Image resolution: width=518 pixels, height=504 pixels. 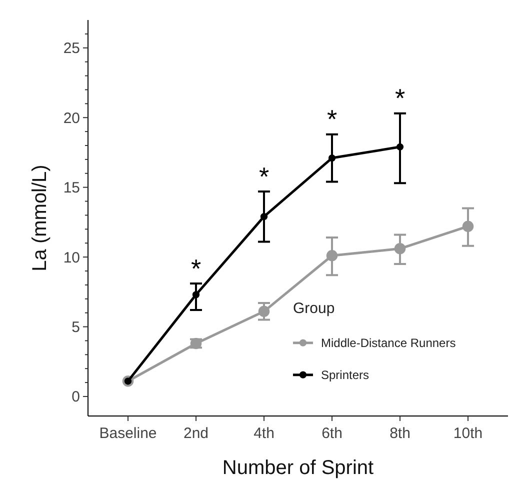 What do you see at coordinates (76, 397) in the screenshot?
I see `y-tick-label: 0` at bounding box center [76, 397].